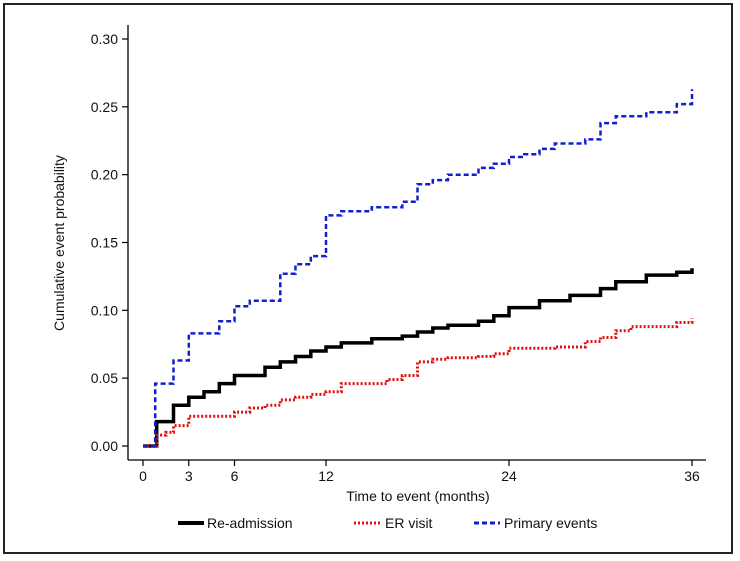 This screenshot has height=561, width=740. I want to click on legend-item-primary-events: Primary events, so click(535, 523).